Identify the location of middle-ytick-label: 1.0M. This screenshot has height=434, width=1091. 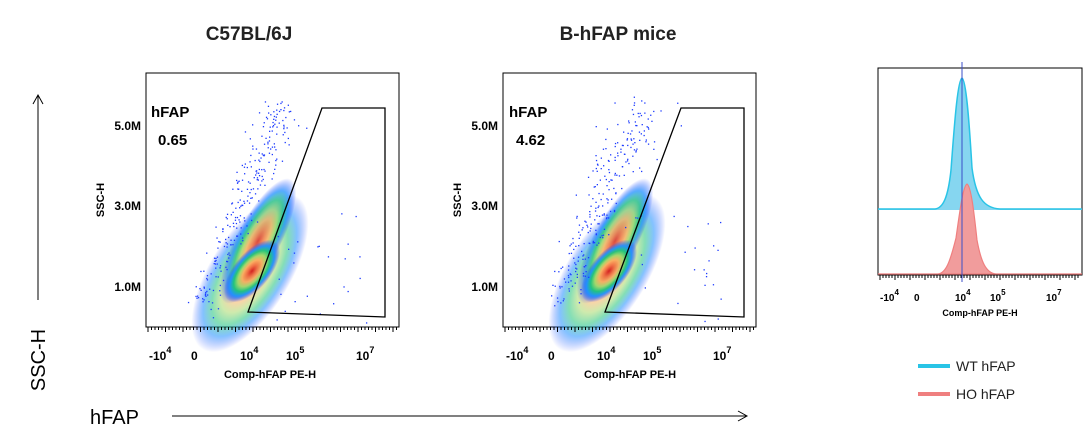
(484, 287).